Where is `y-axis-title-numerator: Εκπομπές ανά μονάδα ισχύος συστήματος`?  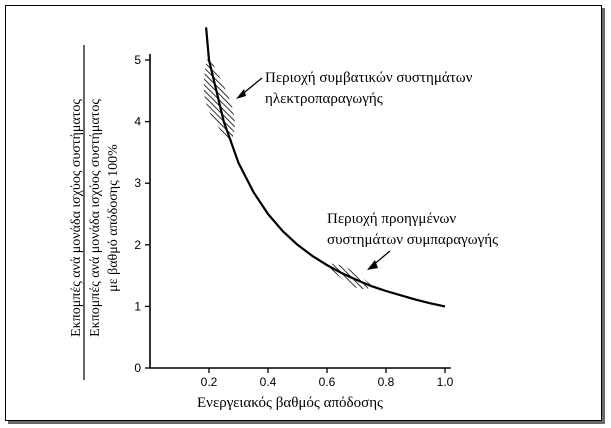
y-axis-title-numerator: Εκπομπές ανά μονάδα ισχύος συστήματος is located at coordinates (76, 218).